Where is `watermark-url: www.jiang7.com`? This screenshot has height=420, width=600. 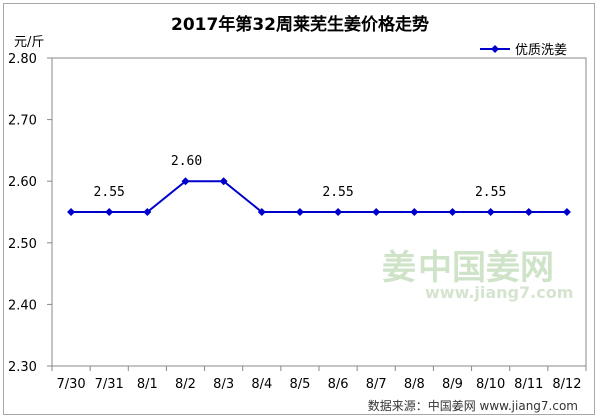
watermark-url: www.jiang7.com is located at coordinates (499, 292).